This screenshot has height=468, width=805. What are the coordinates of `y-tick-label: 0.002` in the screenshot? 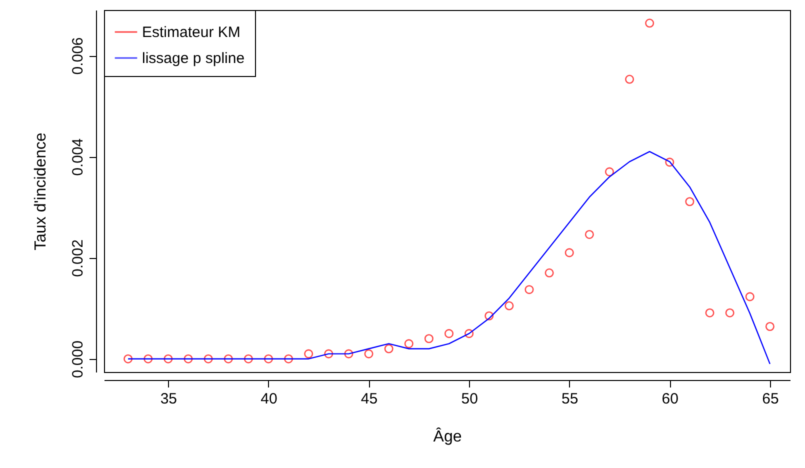 It's located at (78, 258).